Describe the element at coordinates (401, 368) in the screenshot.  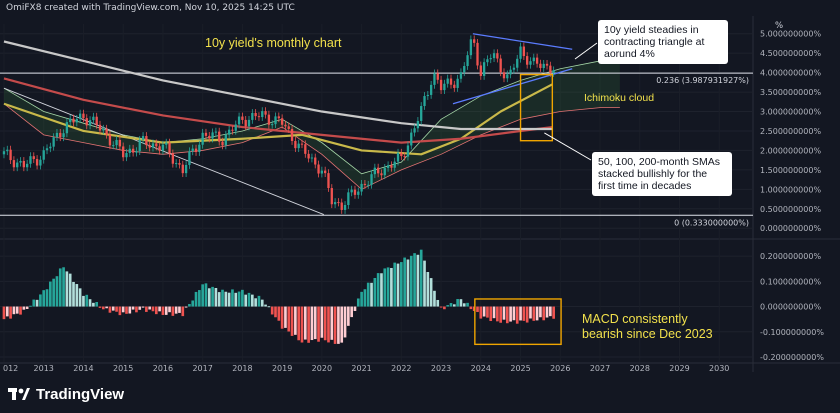
I see `time-tick-label: 2022` at that location.